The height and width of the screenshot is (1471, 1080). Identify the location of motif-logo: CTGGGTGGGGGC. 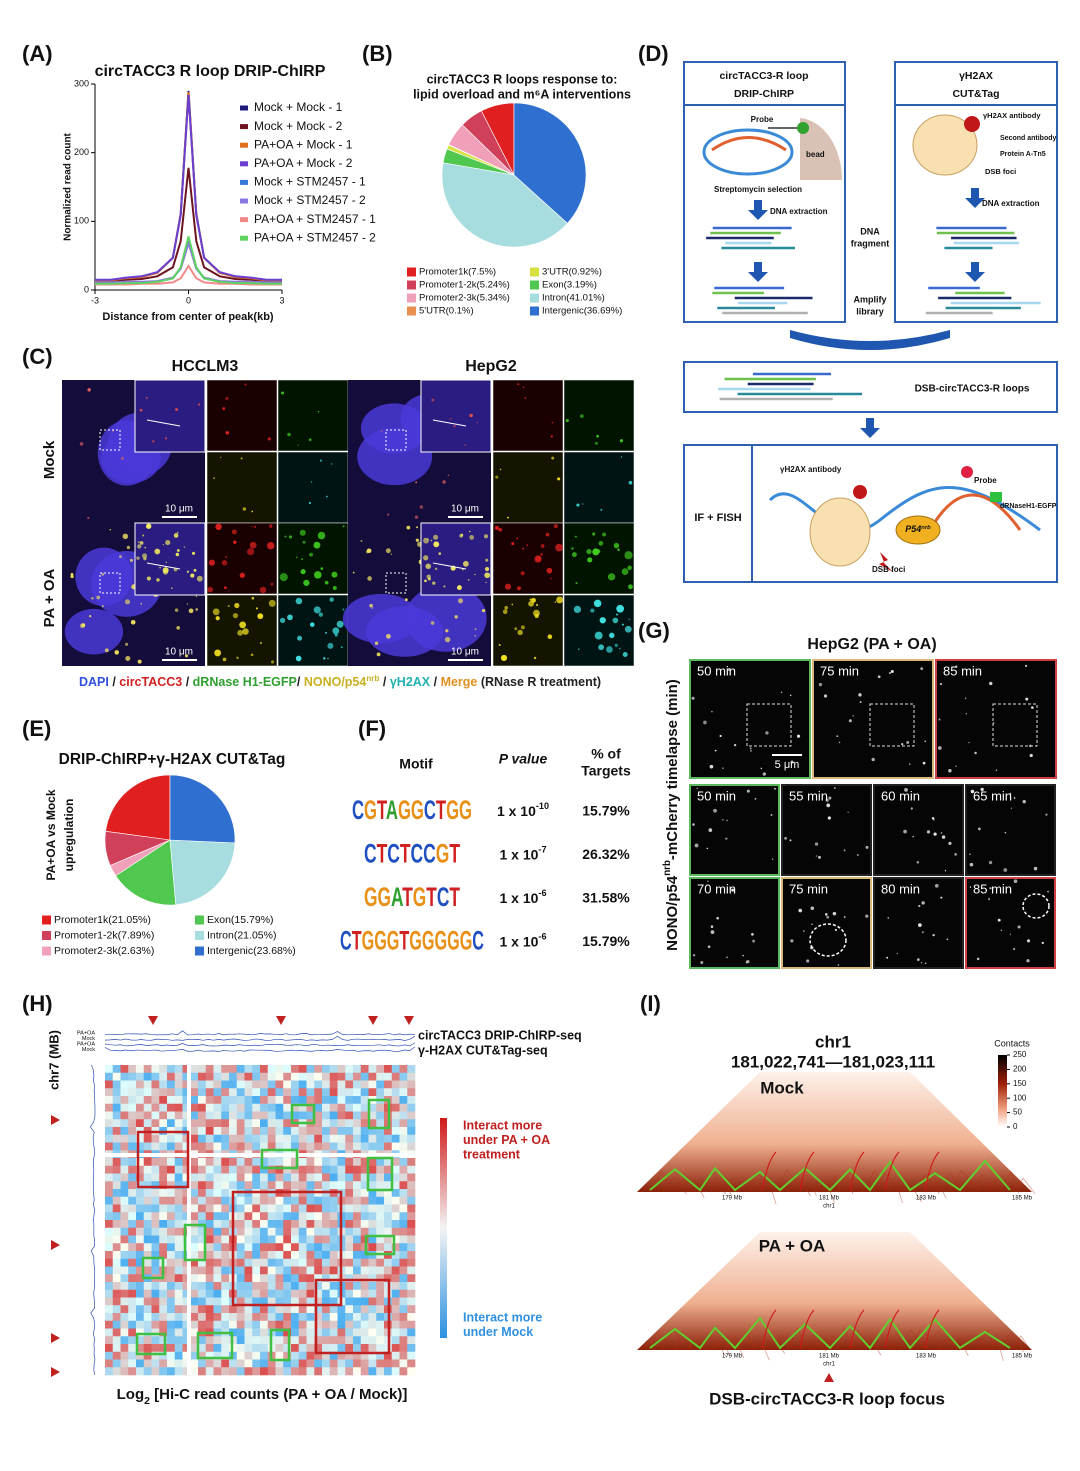
(412, 941).